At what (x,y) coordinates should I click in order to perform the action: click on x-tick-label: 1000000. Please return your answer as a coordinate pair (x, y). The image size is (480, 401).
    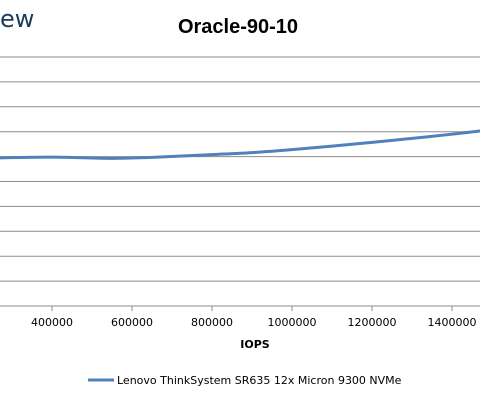
    Looking at the image, I should click on (292, 322).